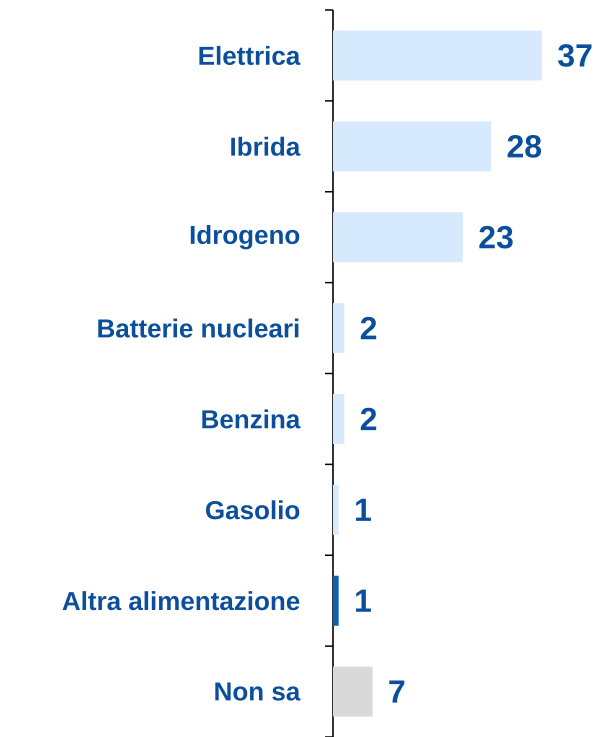 The image size is (600, 737). Describe the element at coordinates (198, 328) in the screenshot. I see `y-tick-label: Batterie nucleari` at that location.